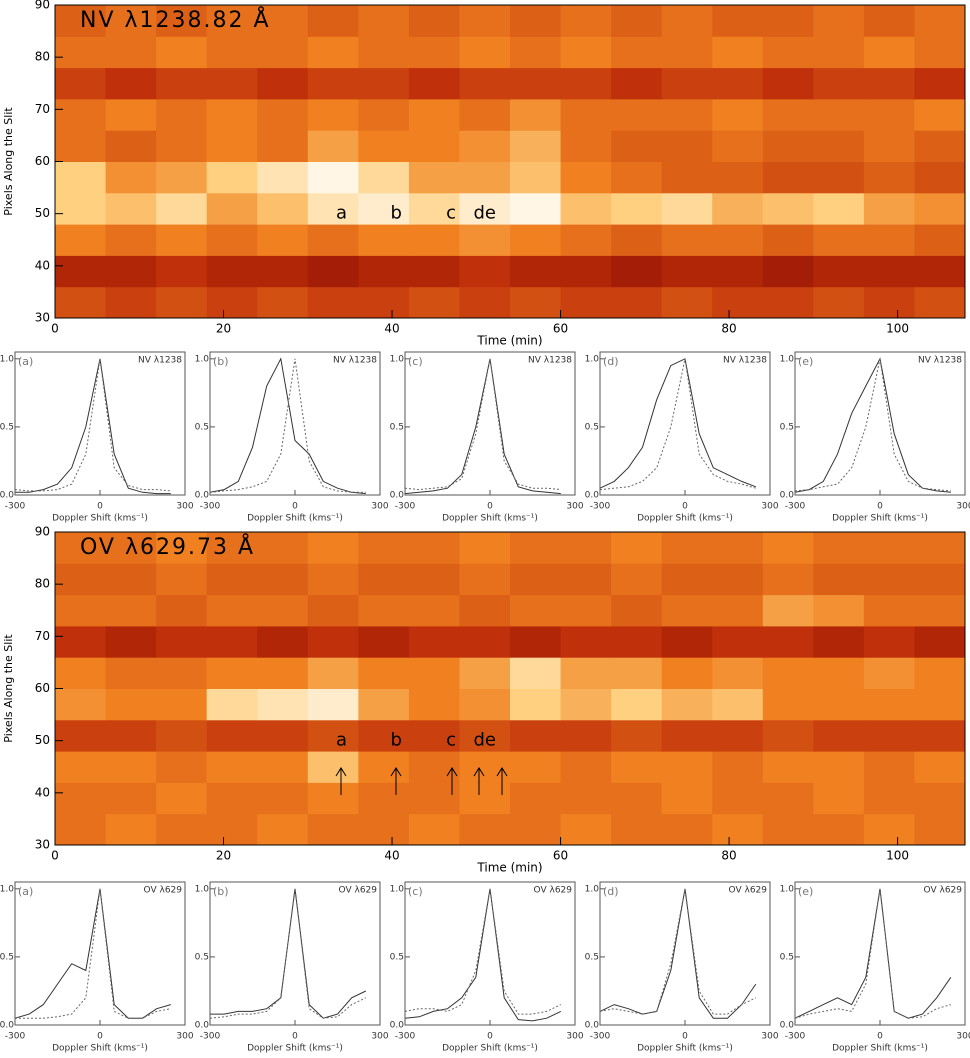 The width and height of the screenshot is (970, 1058). Describe the element at coordinates (341, 740) in the screenshot. I see `annotation: a` at that location.